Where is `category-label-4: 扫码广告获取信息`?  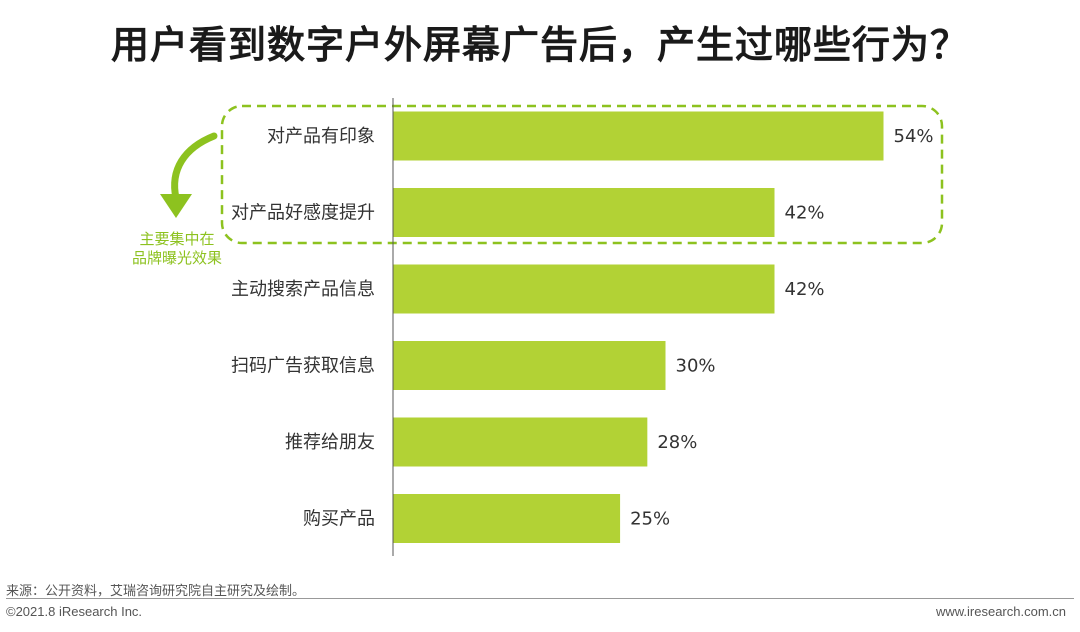
category-label-4: 扫码广告获取信息 is located at coordinates (303, 366).